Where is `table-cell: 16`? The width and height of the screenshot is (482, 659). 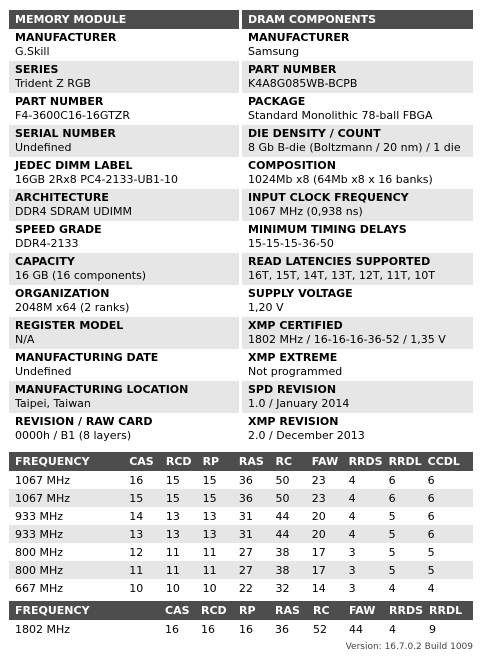
table-cell: 16 is located at coordinates (208, 629).